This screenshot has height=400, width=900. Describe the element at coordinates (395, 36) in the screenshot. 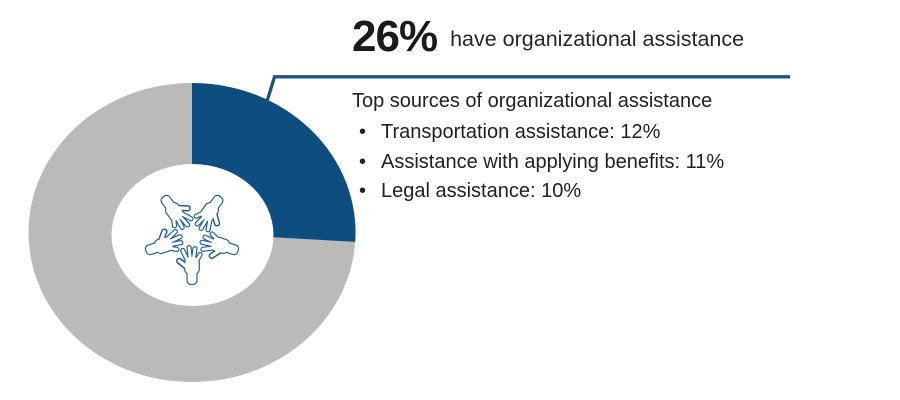

I see `stat-value: 26%` at that location.